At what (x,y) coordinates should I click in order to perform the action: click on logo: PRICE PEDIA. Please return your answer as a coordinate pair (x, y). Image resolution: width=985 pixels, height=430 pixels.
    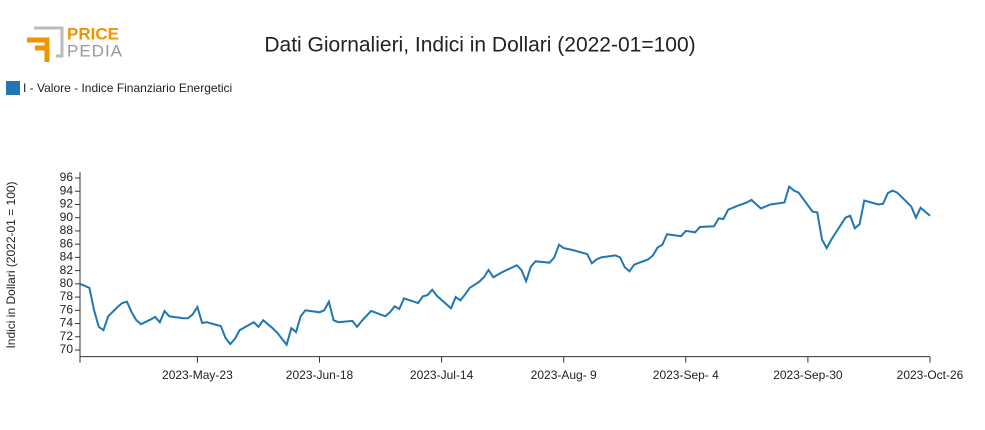
    Looking at the image, I should click on (75, 43).